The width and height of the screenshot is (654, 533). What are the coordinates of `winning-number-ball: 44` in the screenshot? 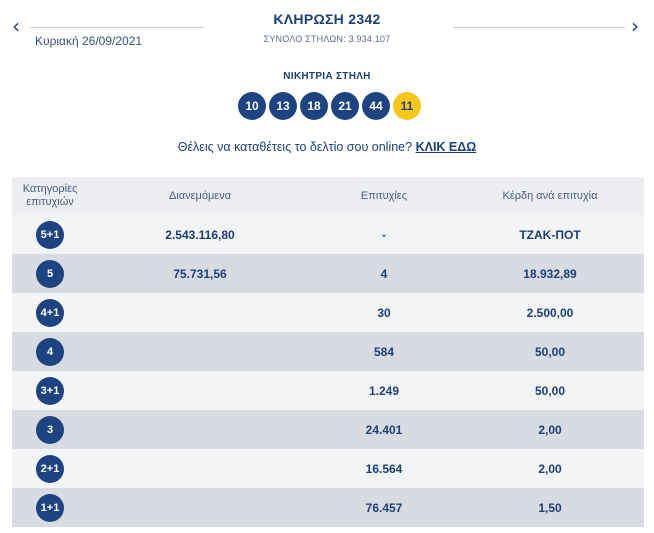 It's located at (376, 106).